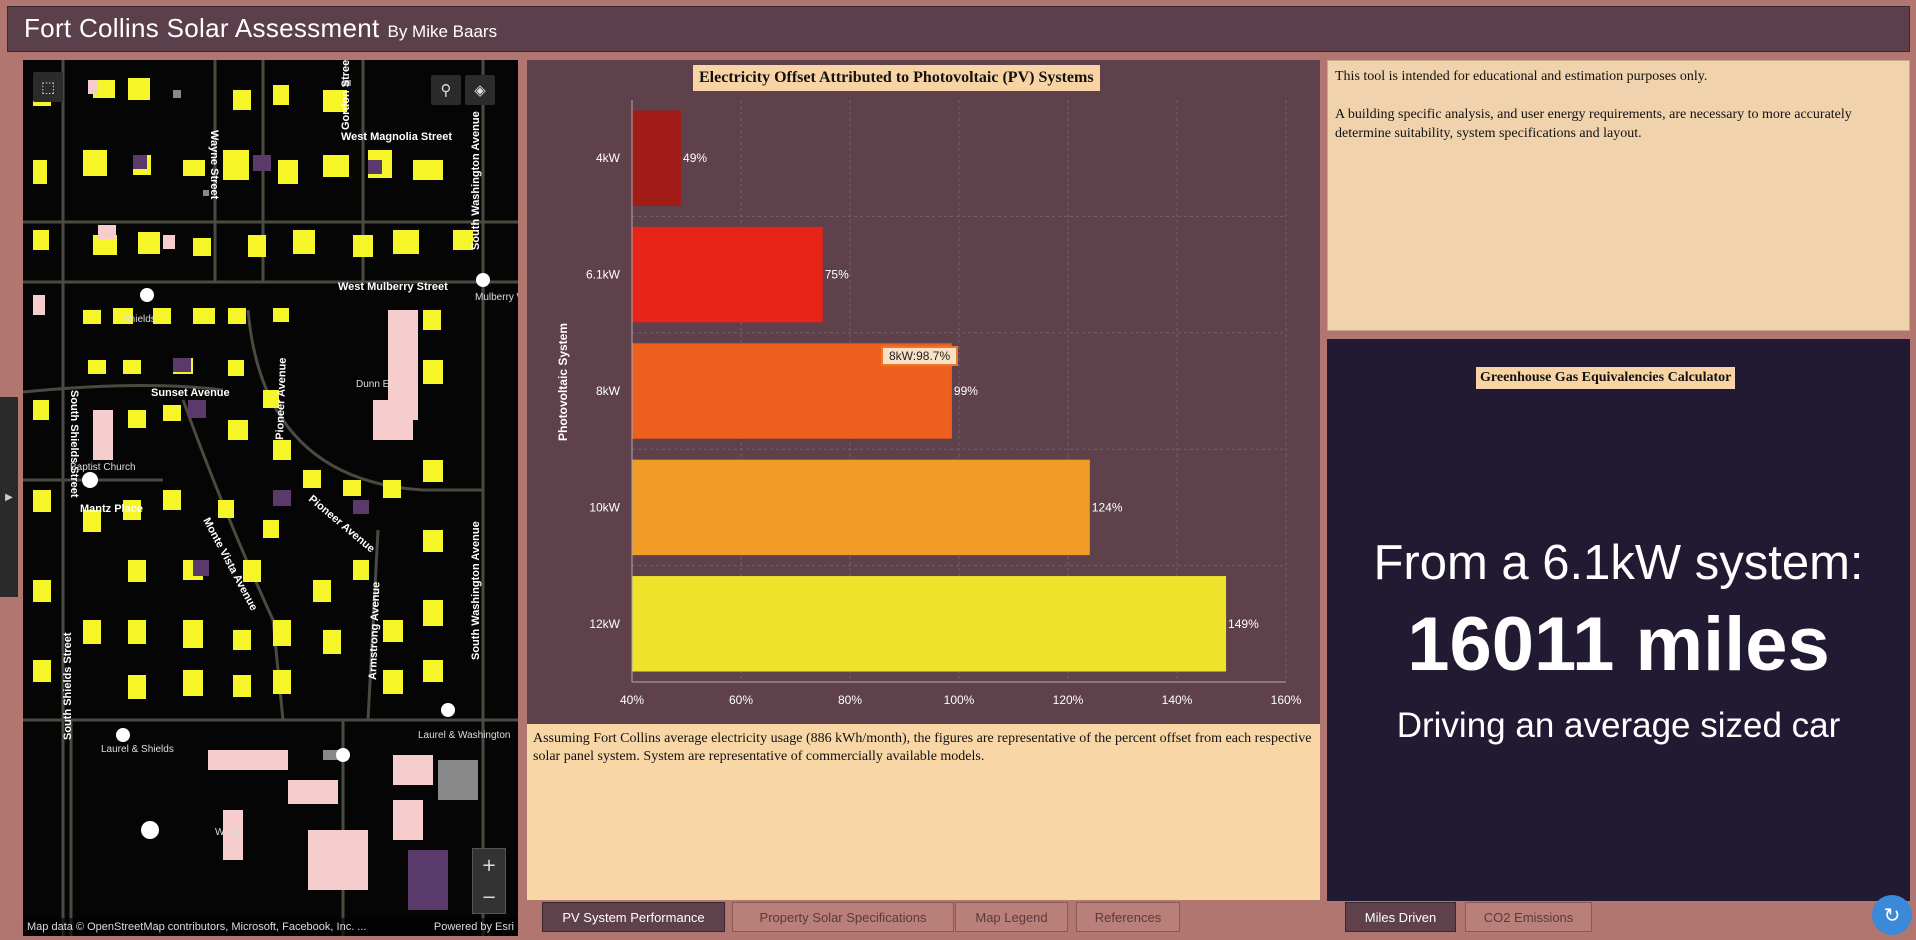  I want to click on map-street-label-magnolia: West Magnolia Street, so click(396, 137).